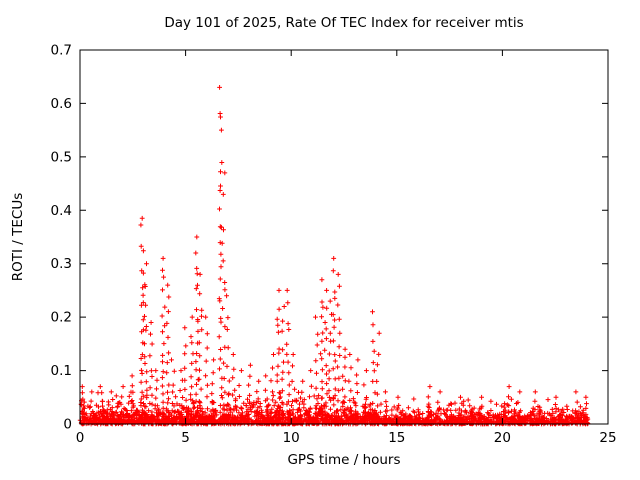 Image resolution: width=640 pixels, height=480 pixels. What do you see at coordinates (61, 318) in the screenshot?
I see `y-tick-label: 0.2` at bounding box center [61, 318].